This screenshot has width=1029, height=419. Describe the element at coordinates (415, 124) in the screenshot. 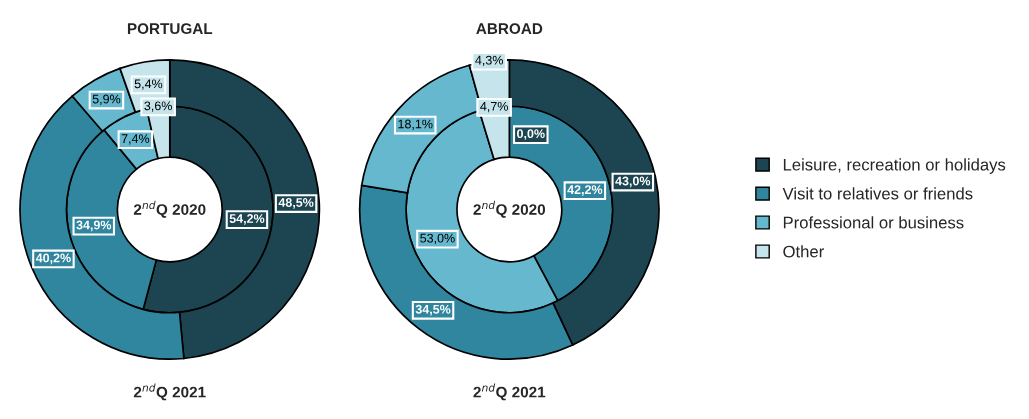

I see `data-label: 18,1%` at that location.